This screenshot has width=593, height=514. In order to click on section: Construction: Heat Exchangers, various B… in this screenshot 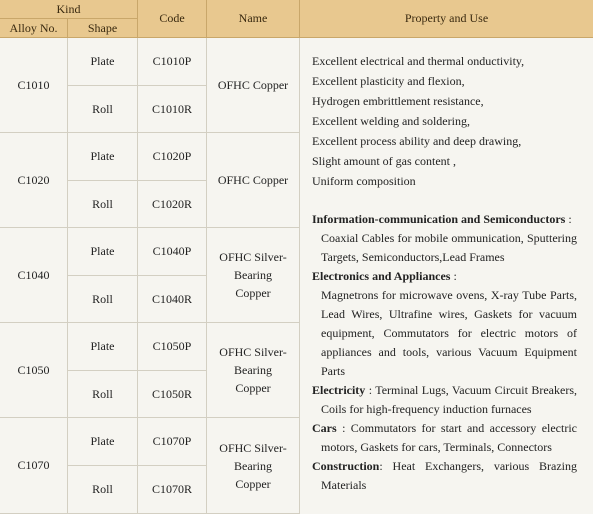, I will do `click(444, 476)`.